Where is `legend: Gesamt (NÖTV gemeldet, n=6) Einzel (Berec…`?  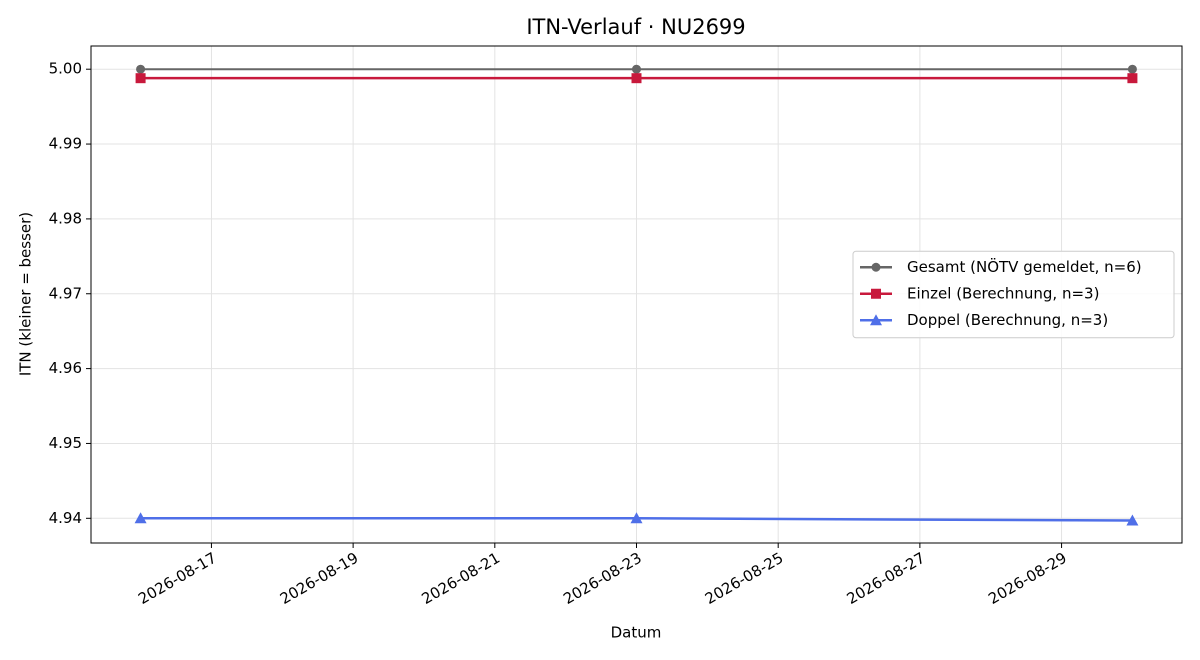
legend: Gesamt (NÖTV gemeldet, n=6) Einzel (Berec… is located at coordinates (1013, 294).